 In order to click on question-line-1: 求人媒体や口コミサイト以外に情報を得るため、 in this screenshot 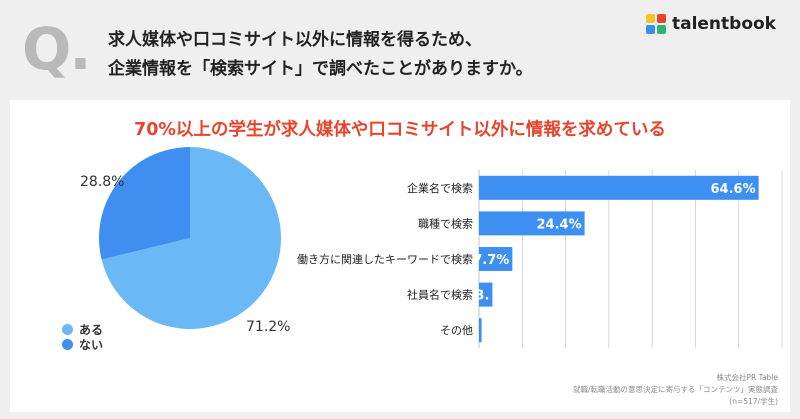, I will do `click(295, 40)`.